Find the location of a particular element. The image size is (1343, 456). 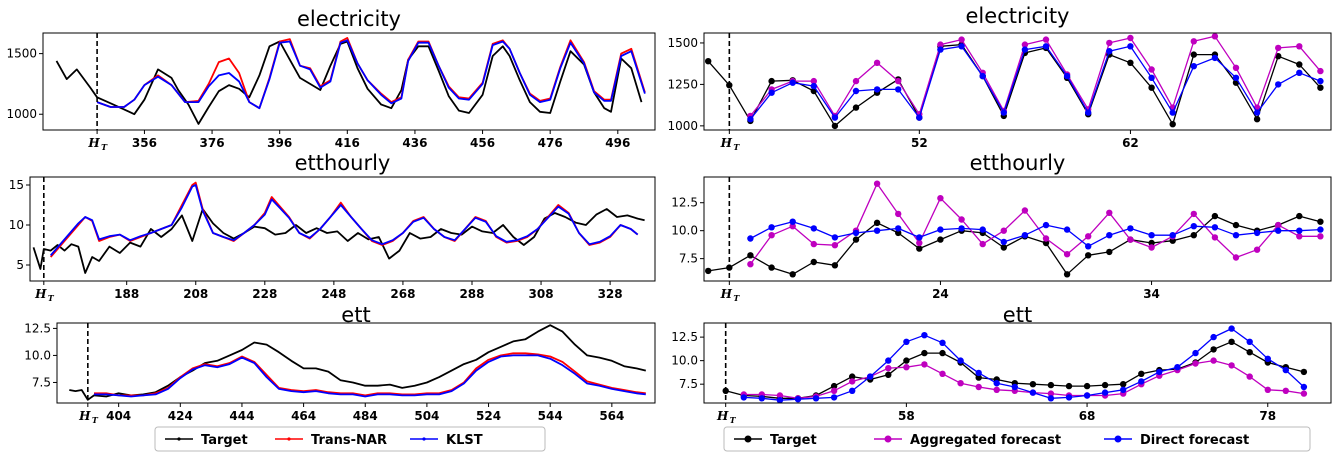

y-tick-label: 15 is located at coordinates (16, 185).